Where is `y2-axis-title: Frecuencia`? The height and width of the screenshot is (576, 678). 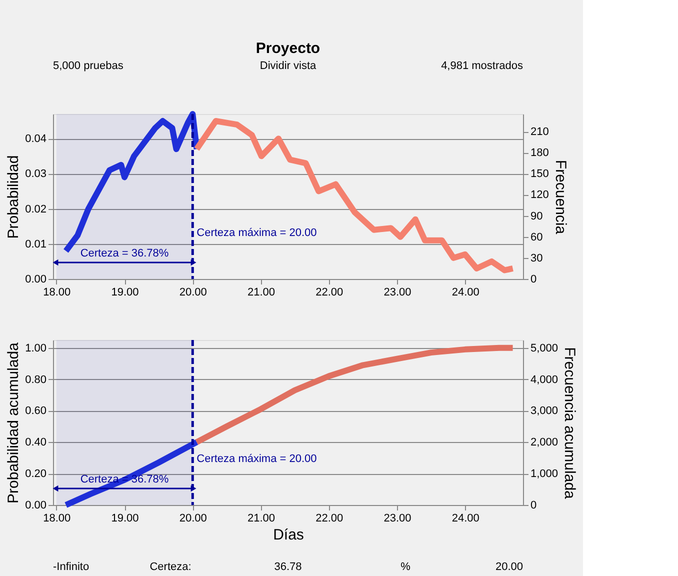
y2-axis-title: Frecuencia is located at coordinates (560, 197).